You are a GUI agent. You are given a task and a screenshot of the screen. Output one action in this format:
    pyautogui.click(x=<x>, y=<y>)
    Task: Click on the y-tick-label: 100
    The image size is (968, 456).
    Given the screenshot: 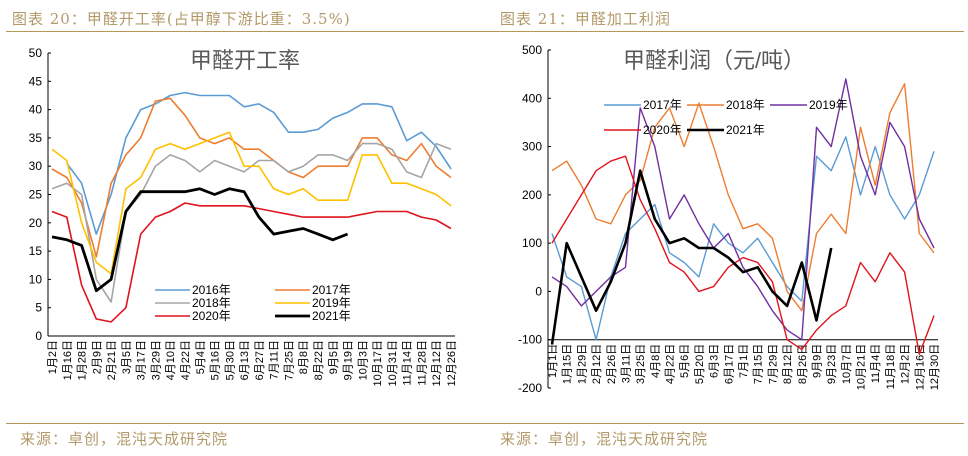 What is the action you would take?
    pyautogui.click(x=532, y=243)
    